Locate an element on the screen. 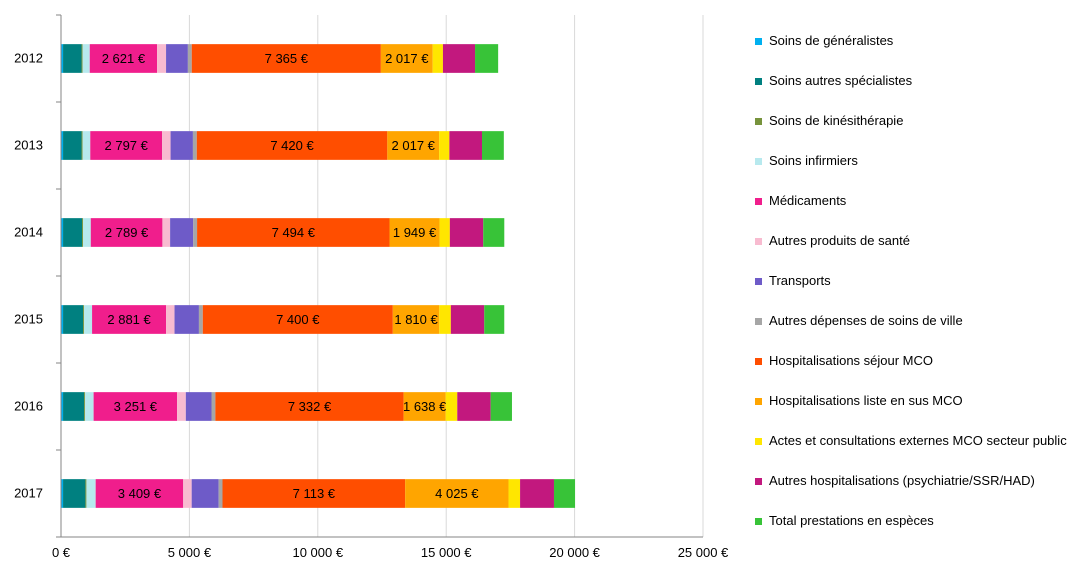 The height and width of the screenshot is (567, 1080). data-label: 3 251 € is located at coordinates (136, 406).